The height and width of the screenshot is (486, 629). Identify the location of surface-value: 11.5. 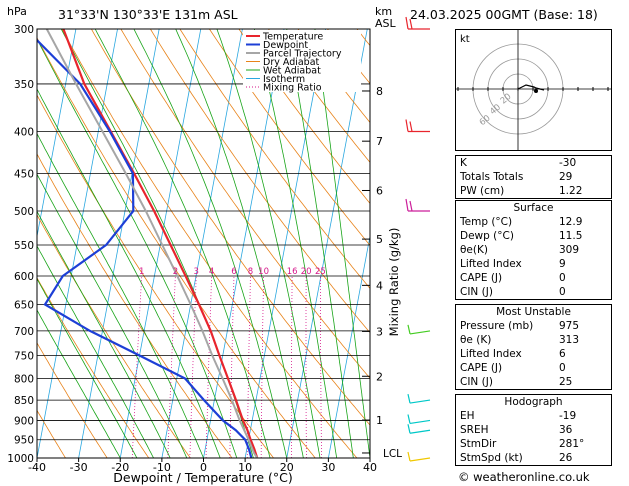
(571, 236).